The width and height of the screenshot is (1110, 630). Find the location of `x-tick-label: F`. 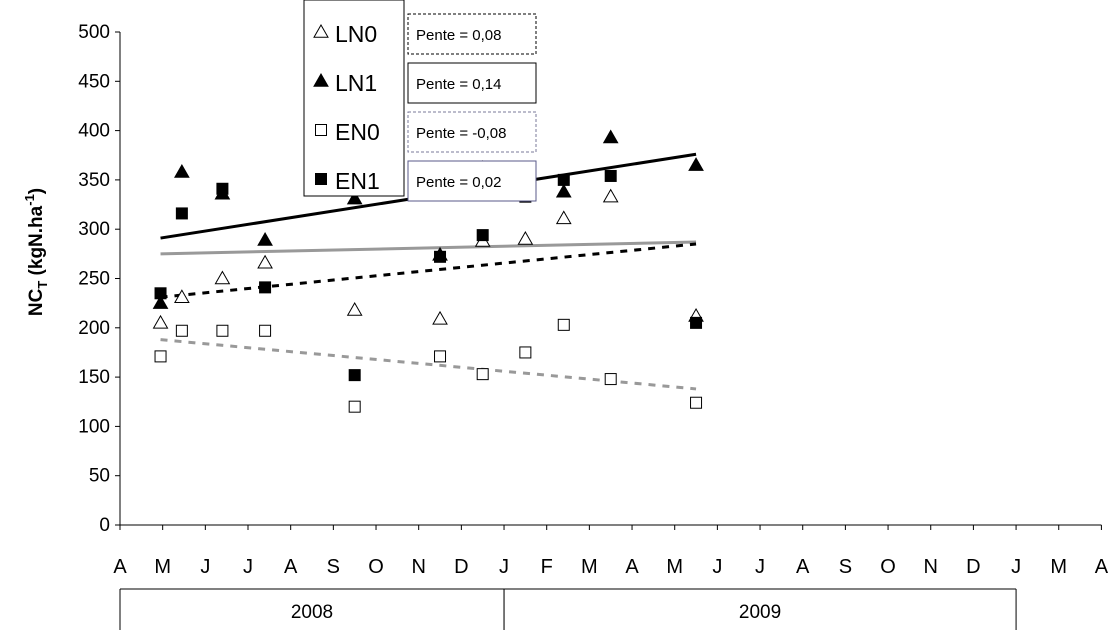

x-tick-label: F is located at coordinates (547, 567).